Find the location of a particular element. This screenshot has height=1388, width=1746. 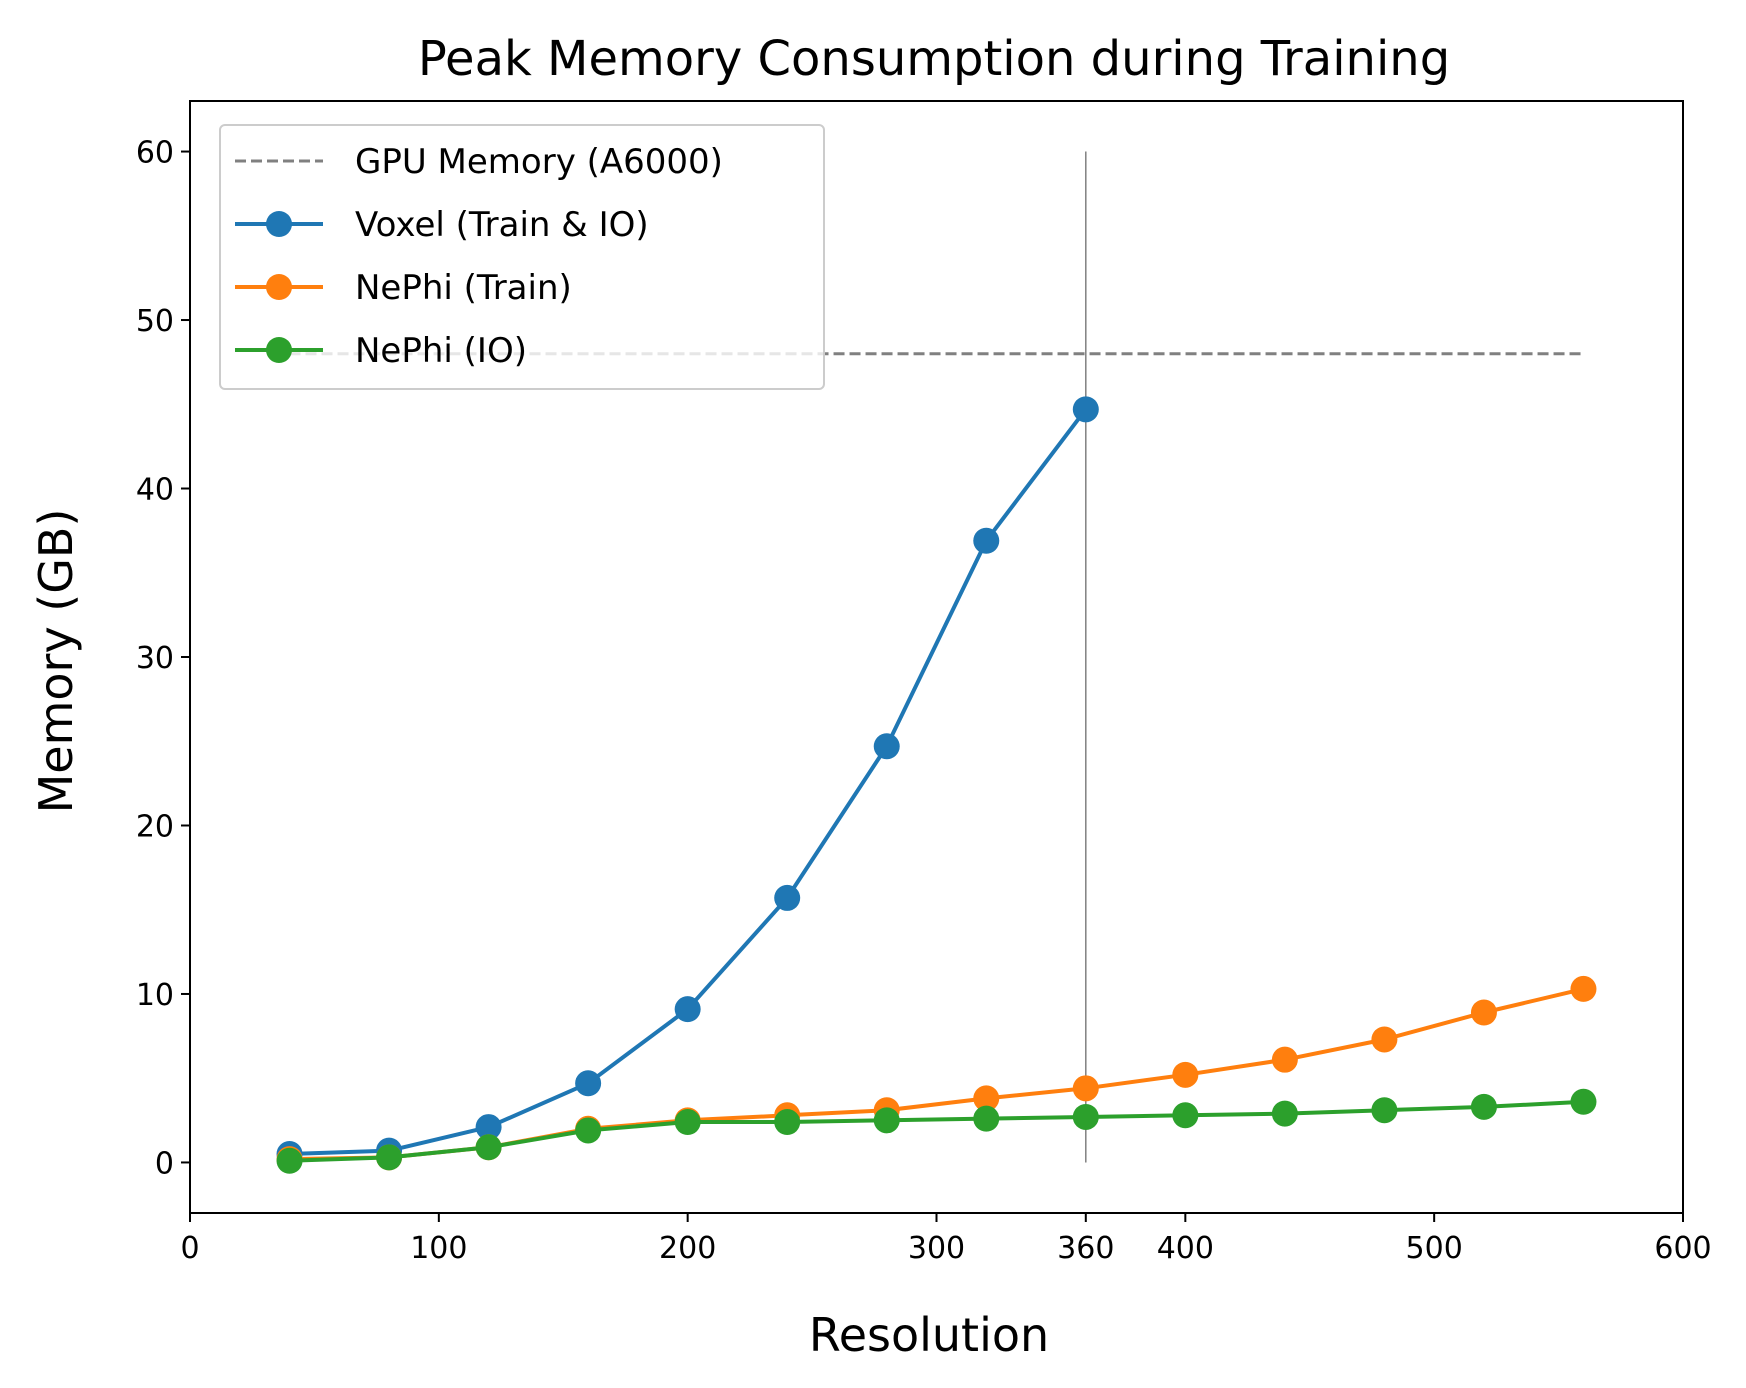

x-tick-label: 0 is located at coordinates (189, 1248).